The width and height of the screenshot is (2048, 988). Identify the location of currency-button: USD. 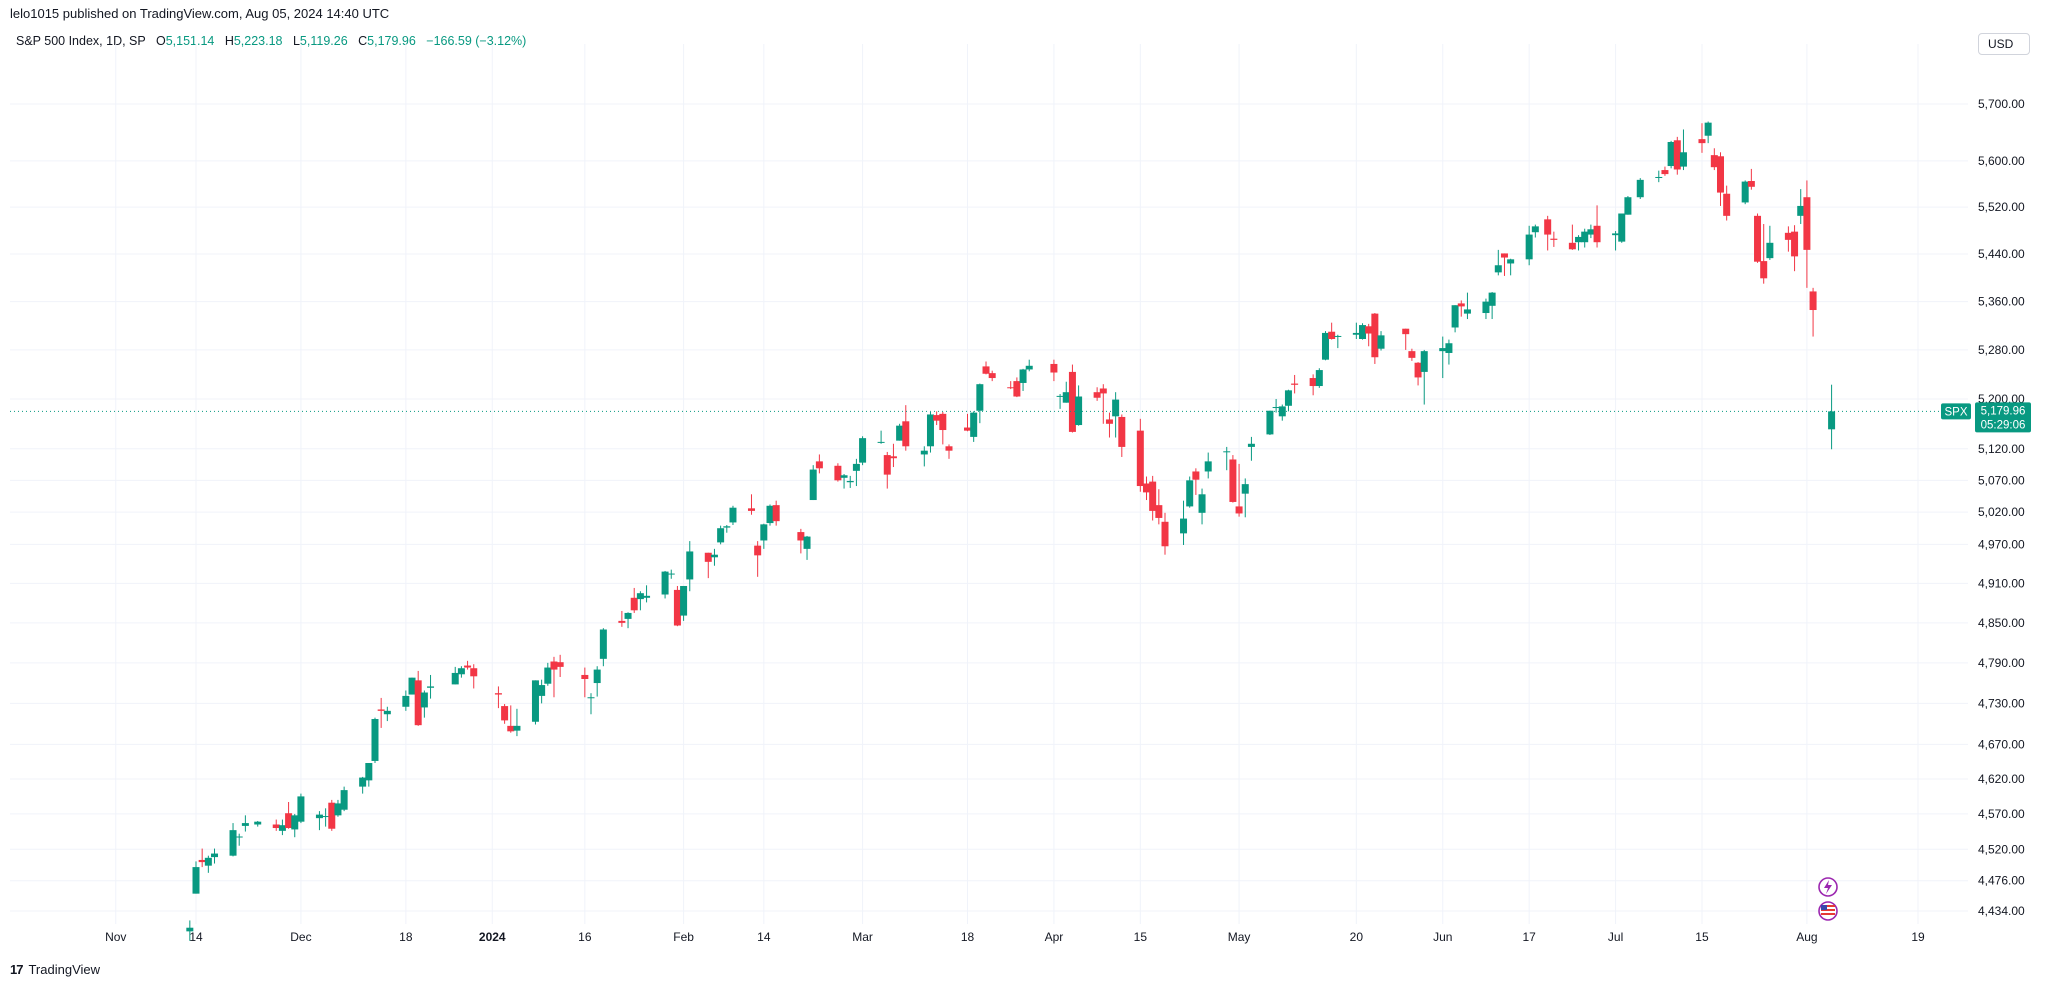
(2004, 44).